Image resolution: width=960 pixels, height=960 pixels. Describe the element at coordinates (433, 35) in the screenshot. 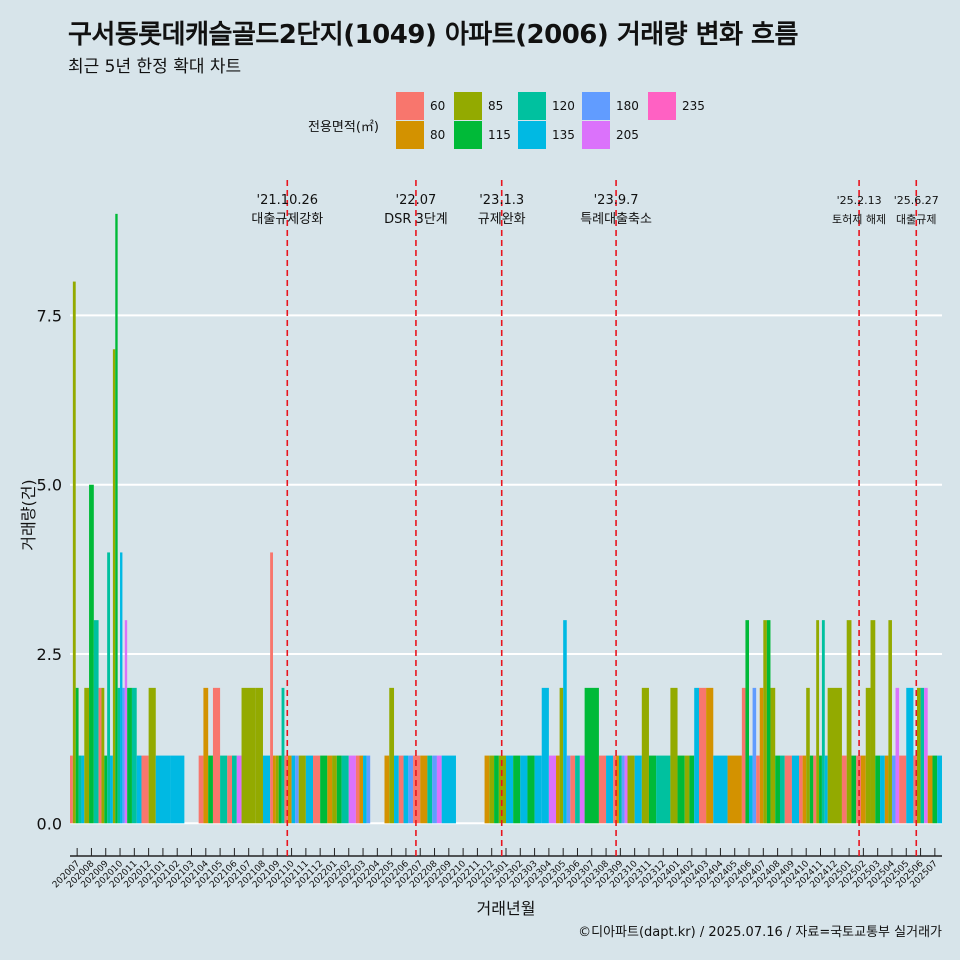

I see `chart-title: 구서동롯데캐슬골드2단지(1049) 아파트(2006) 거래량 변화 흐름` at that location.